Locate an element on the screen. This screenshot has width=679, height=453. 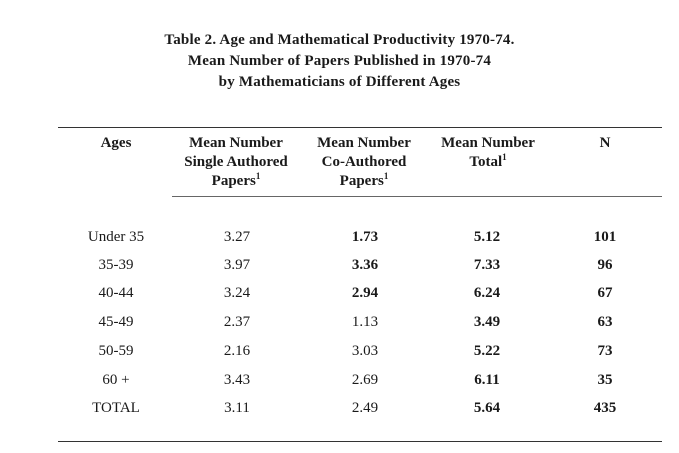
row-60-plus-total: 6.11 is located at coordinates (487, 380).